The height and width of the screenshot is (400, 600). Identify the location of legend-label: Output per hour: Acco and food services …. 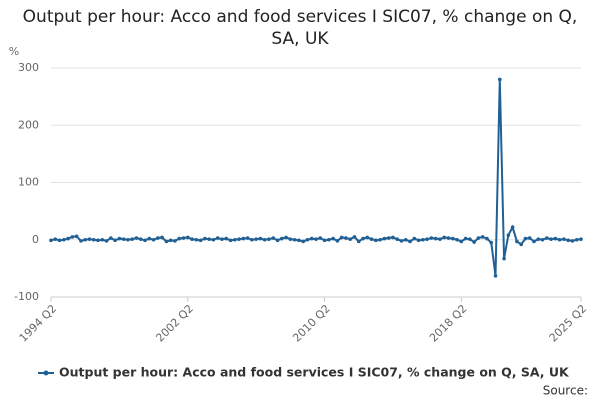
(314, 372).